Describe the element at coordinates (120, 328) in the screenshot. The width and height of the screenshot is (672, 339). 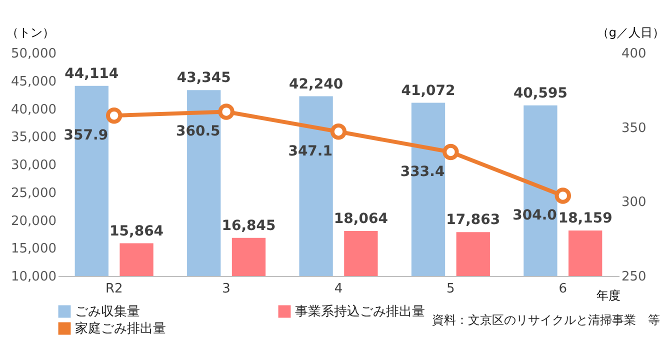
I see `legend-label: 家庭ごみ排出量` at that location.